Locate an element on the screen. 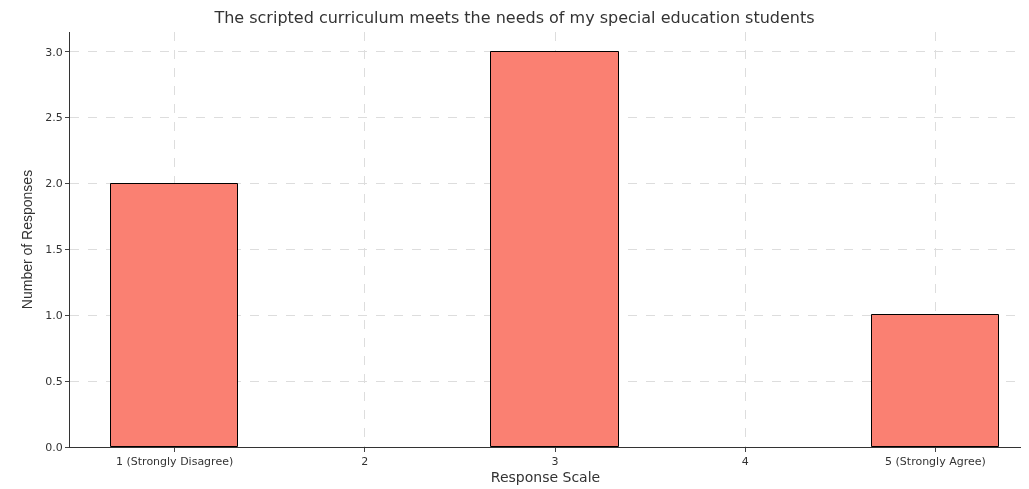 This screenshot has width=1029, height=489. x-tick-label: 5 (Strongly Agree) is located at coordinates (935, 462).